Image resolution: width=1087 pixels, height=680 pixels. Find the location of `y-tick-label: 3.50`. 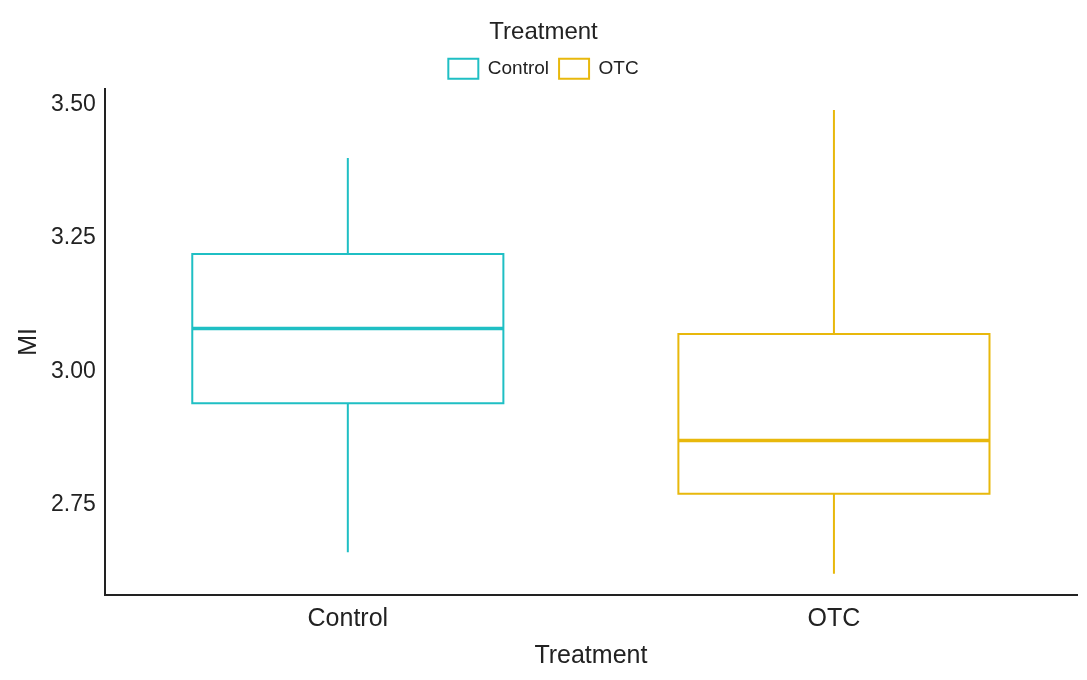

y-tick-label: 3.50 is located at coordinates (73, 103).